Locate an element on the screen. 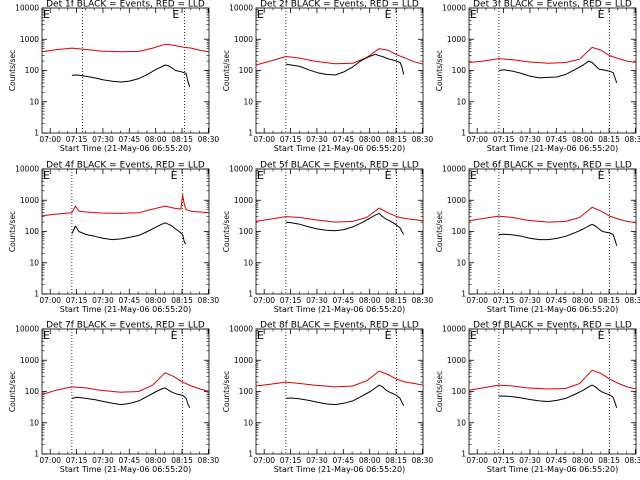 The width and height of the screenshot is (640, 480). panel-title: Det 9f BLACK = Events, RED = LLD is located at coordinates (552, 326).